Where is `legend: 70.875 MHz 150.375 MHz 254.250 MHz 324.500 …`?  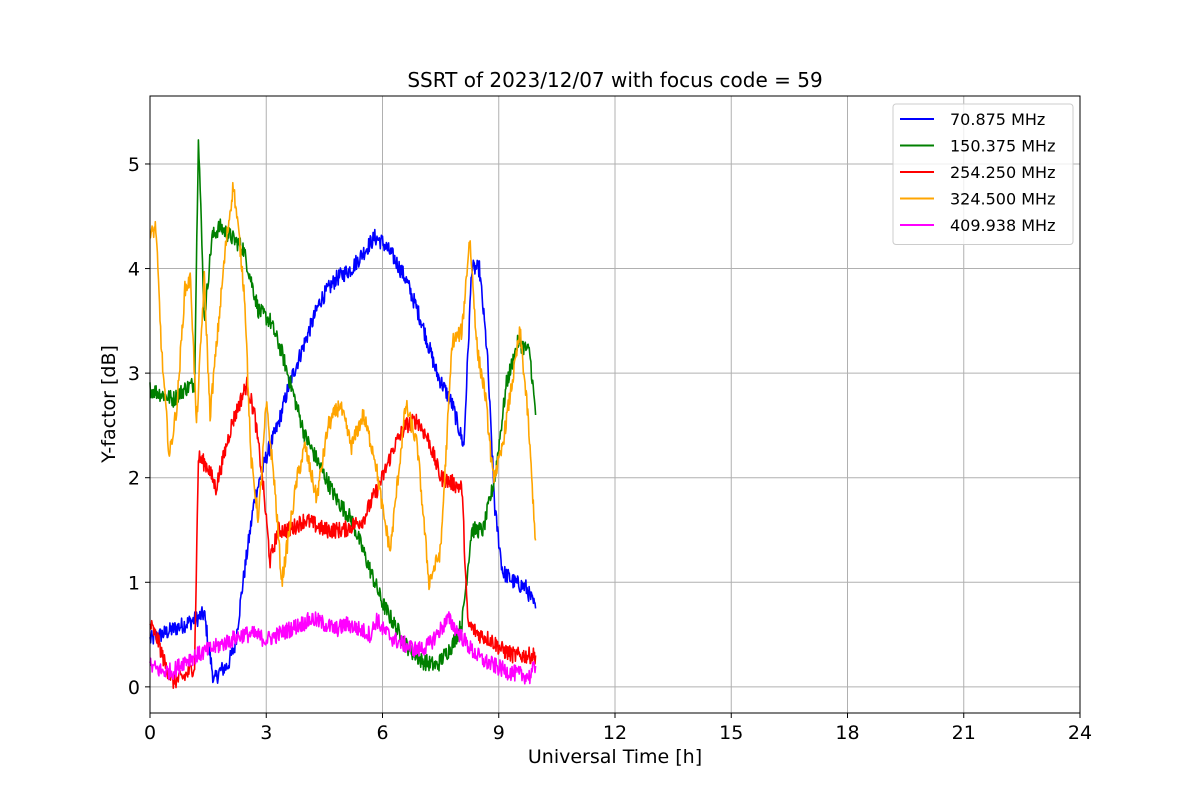
legend: 70.875 MHz 150.375 MHz 254.250 MHz 324.500 … is located at coordinates (983, 174).